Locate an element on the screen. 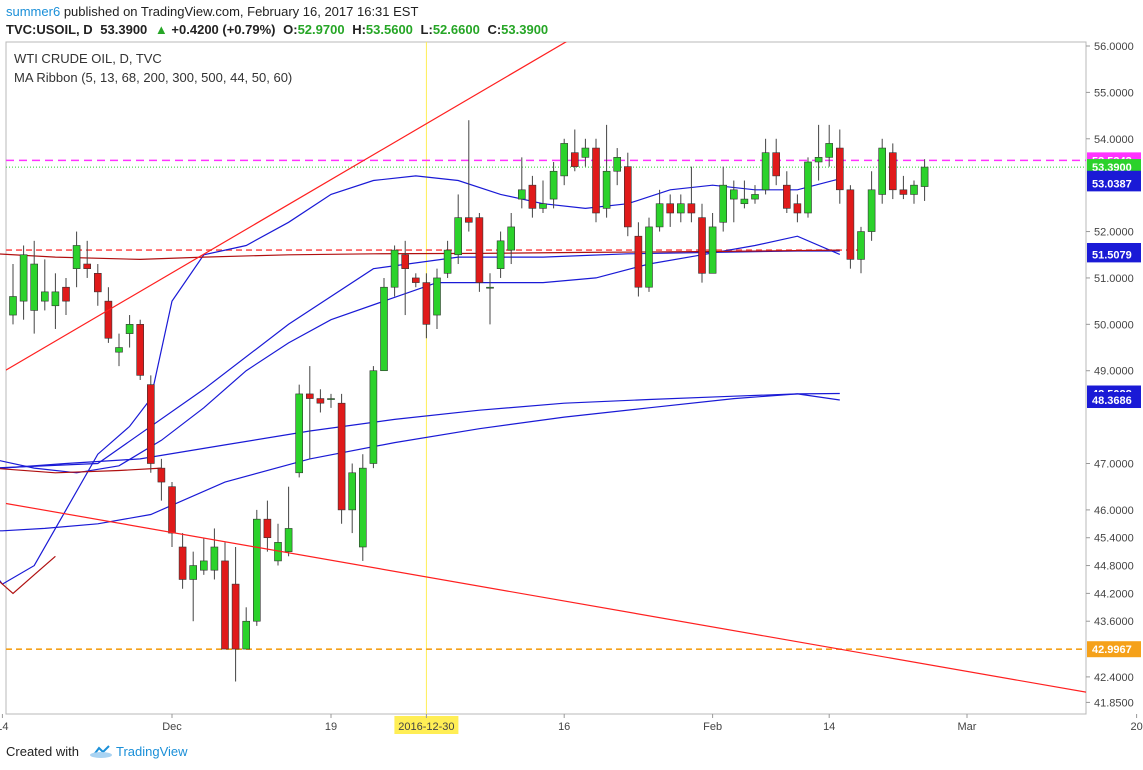 This screenshot has width=1143, height=770. change-value: +0.4200 (+0.79%) is located at coordinates (223, 29).